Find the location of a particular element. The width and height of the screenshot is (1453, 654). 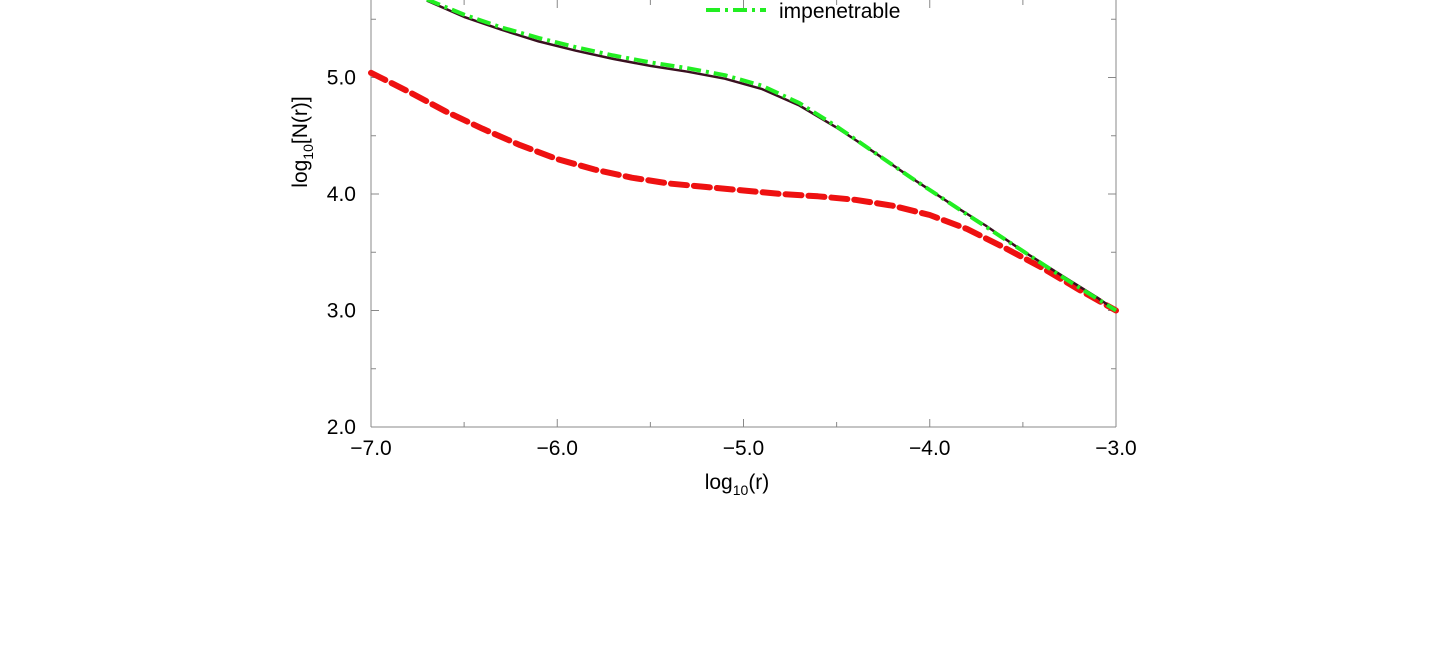

legend: impenetrable is located at coordinates (803, 11).